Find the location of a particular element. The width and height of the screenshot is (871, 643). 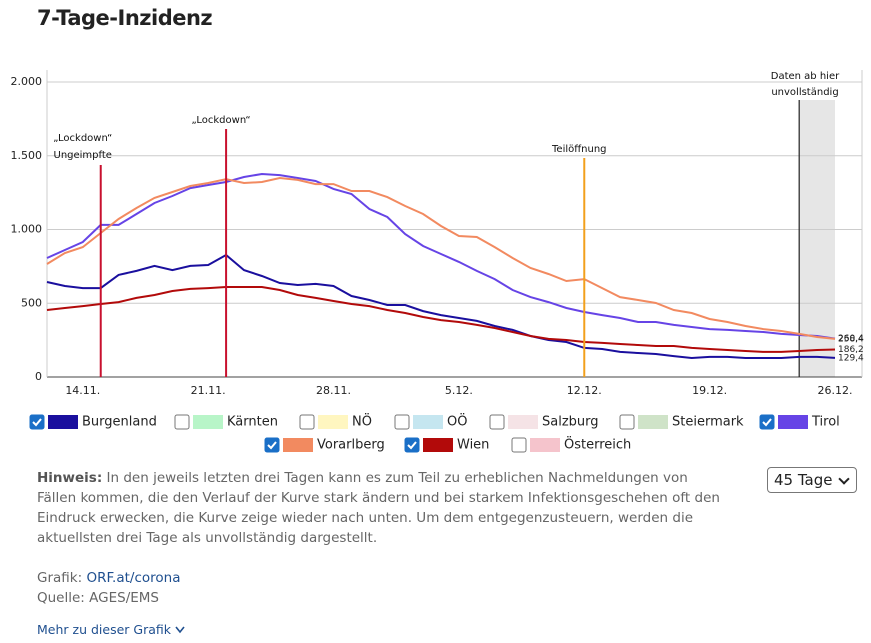

more-link: Mehr zu dieser Grafik is located at coordinates (111, 629).